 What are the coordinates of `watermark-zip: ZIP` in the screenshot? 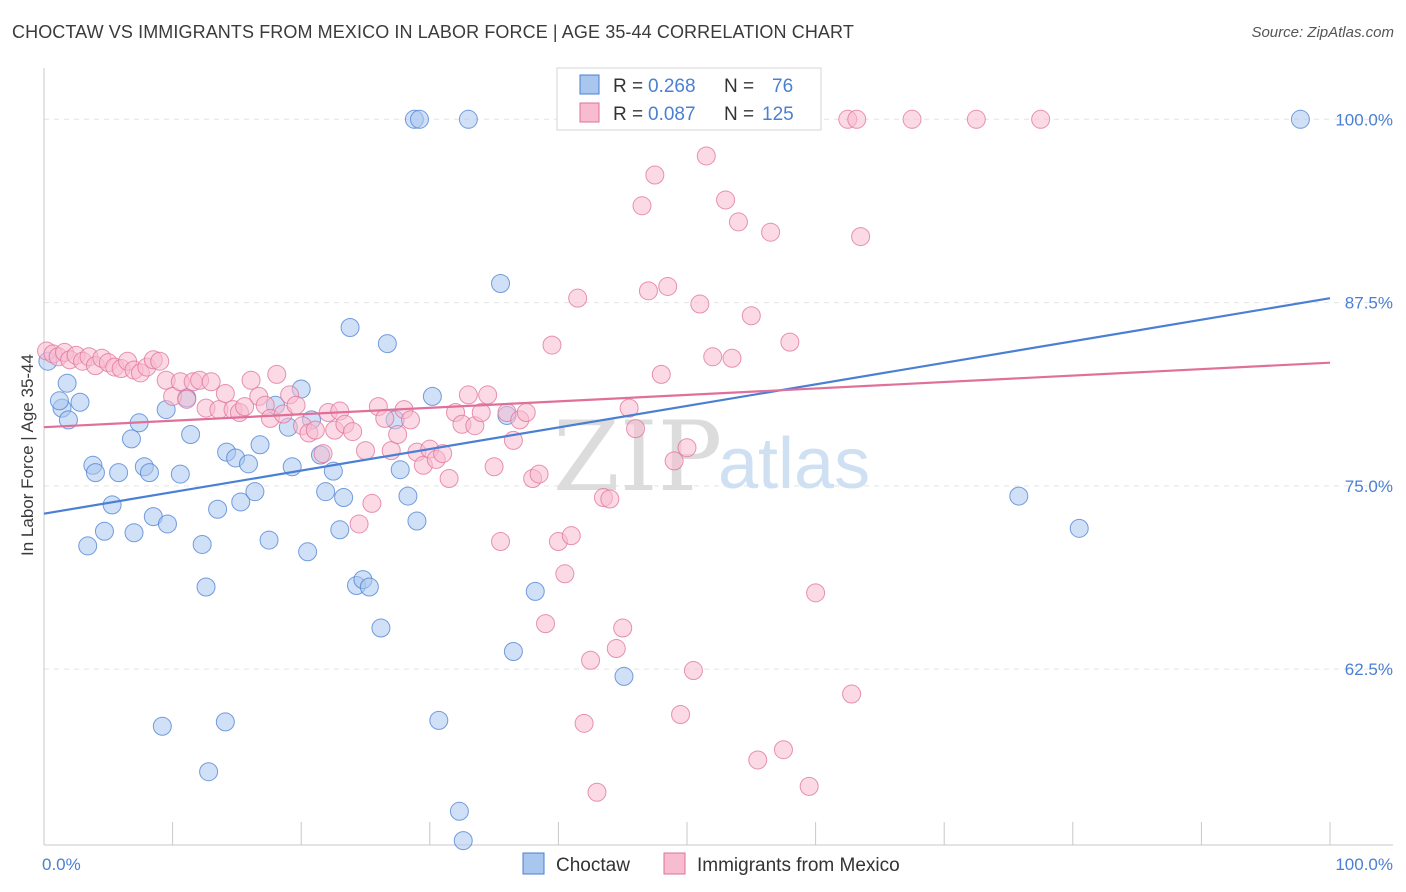 It's located at (637, 457).